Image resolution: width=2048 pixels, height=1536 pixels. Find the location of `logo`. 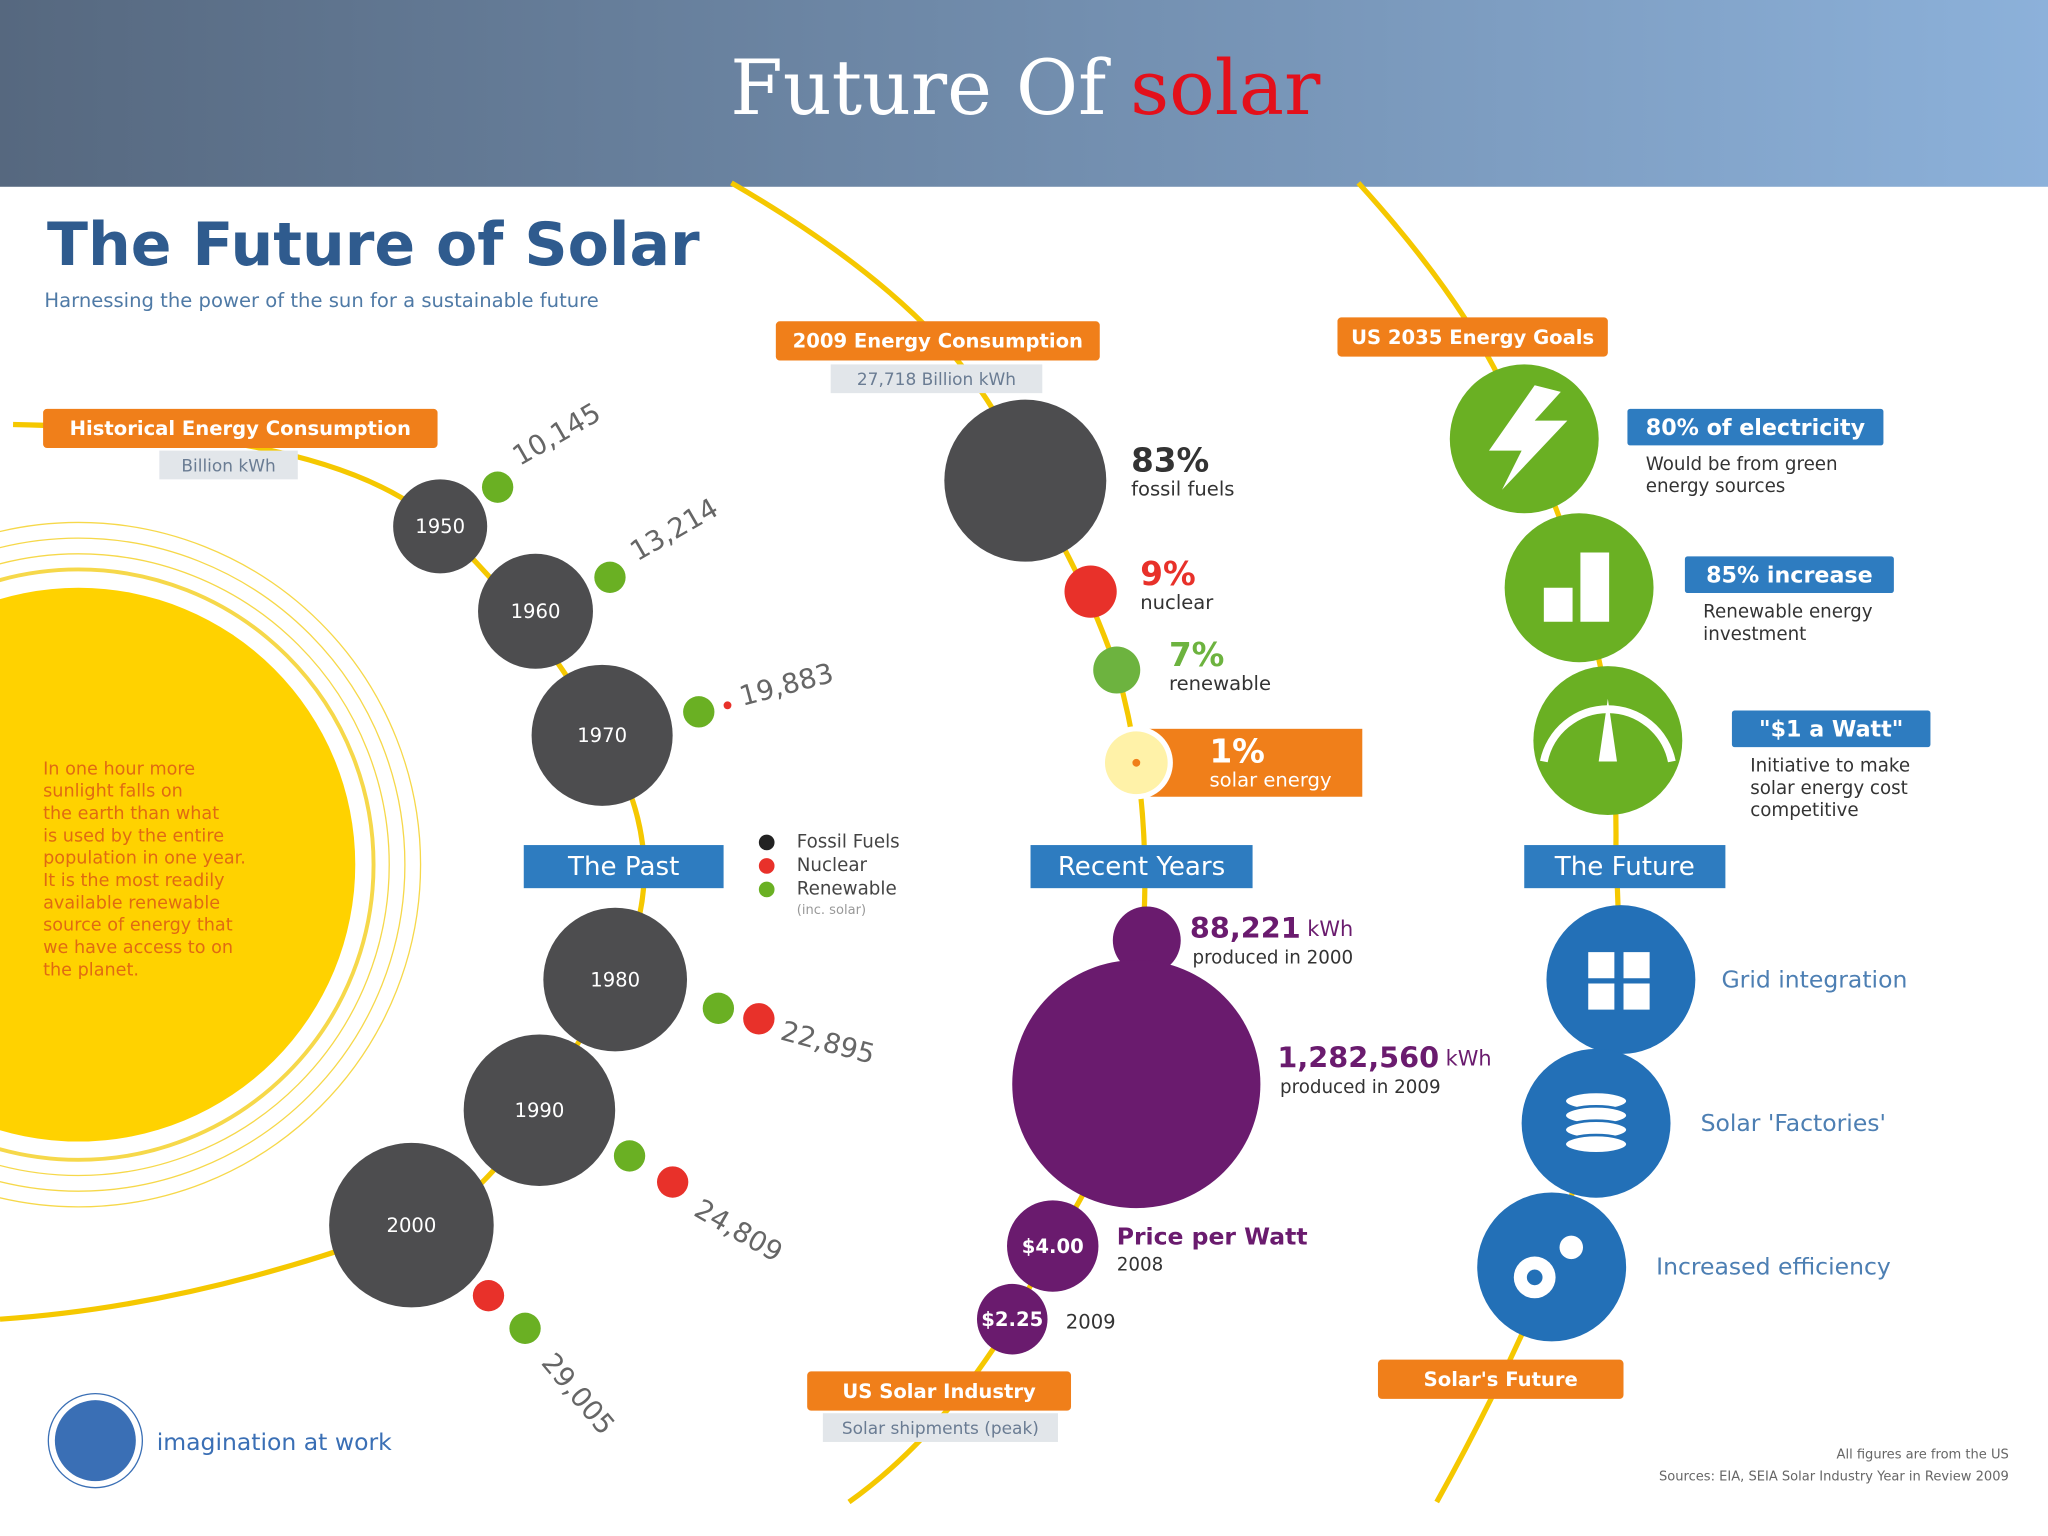

logo is located at coordinates (95, 1441).